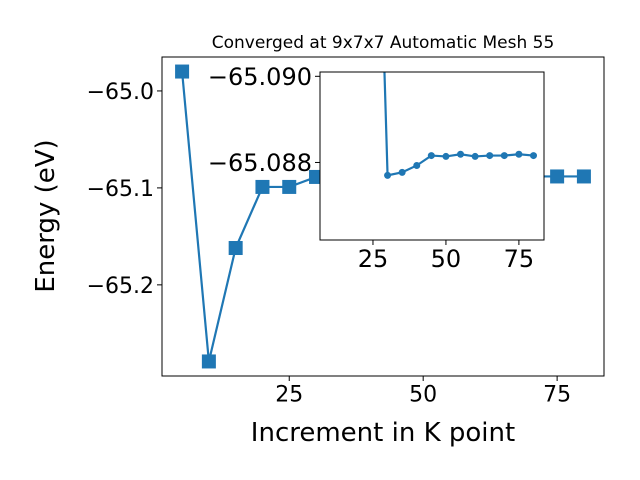  What do you see at coordinates (260, 77) in the screenshot?
I see `y-tick-label: −65.090` at bounding box center [260, 77].